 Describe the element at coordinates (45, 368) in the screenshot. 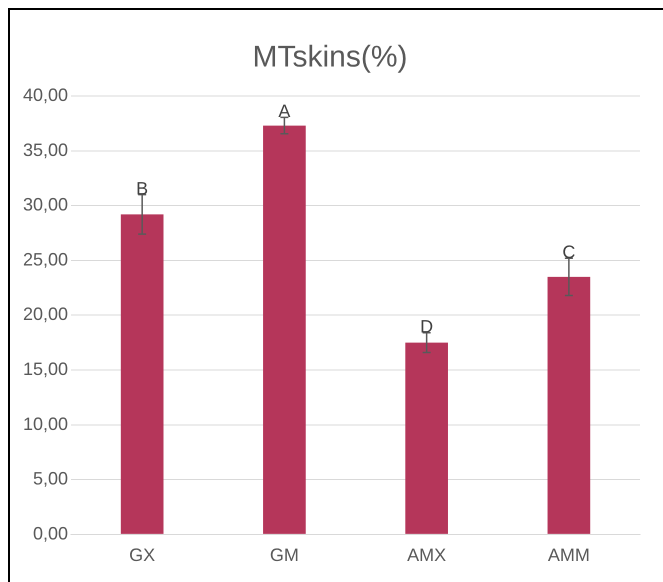

I see `y-tick-label: 15,00` at that location.